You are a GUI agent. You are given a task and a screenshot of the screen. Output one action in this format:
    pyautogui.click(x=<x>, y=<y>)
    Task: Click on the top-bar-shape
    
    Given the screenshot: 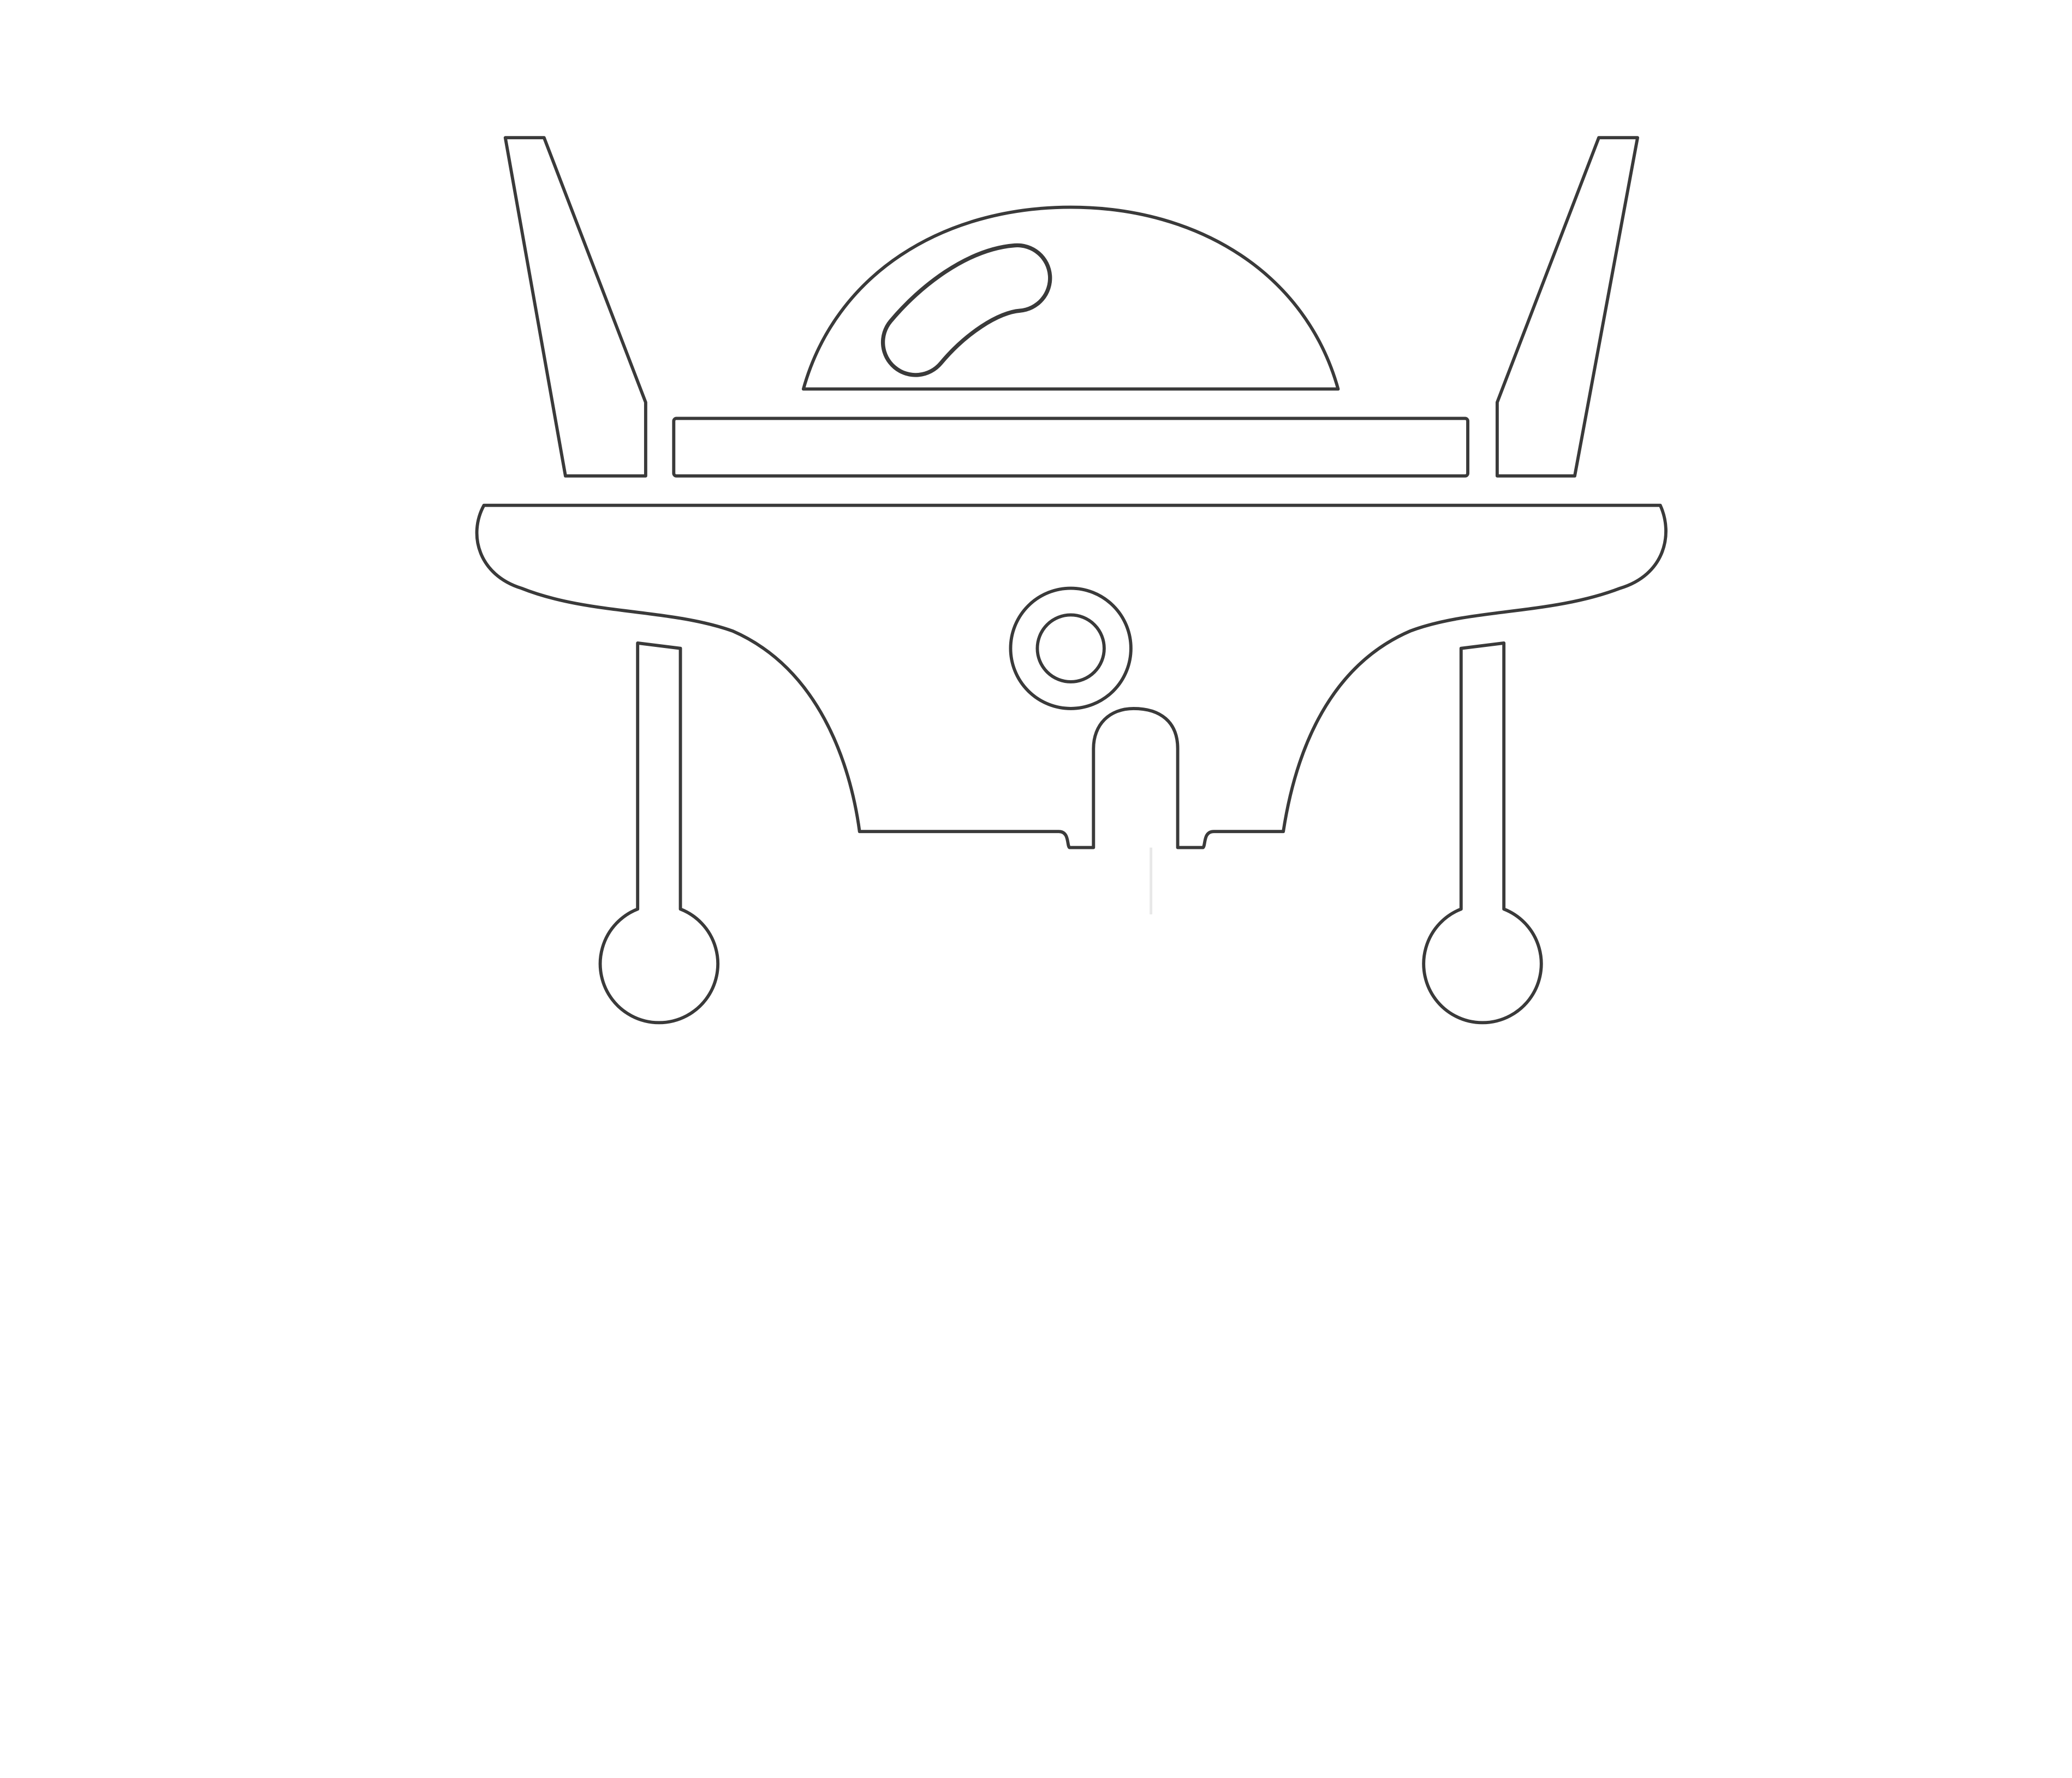 What is the action you would take?
    pyautogui.click(x=1070, y=447)
    